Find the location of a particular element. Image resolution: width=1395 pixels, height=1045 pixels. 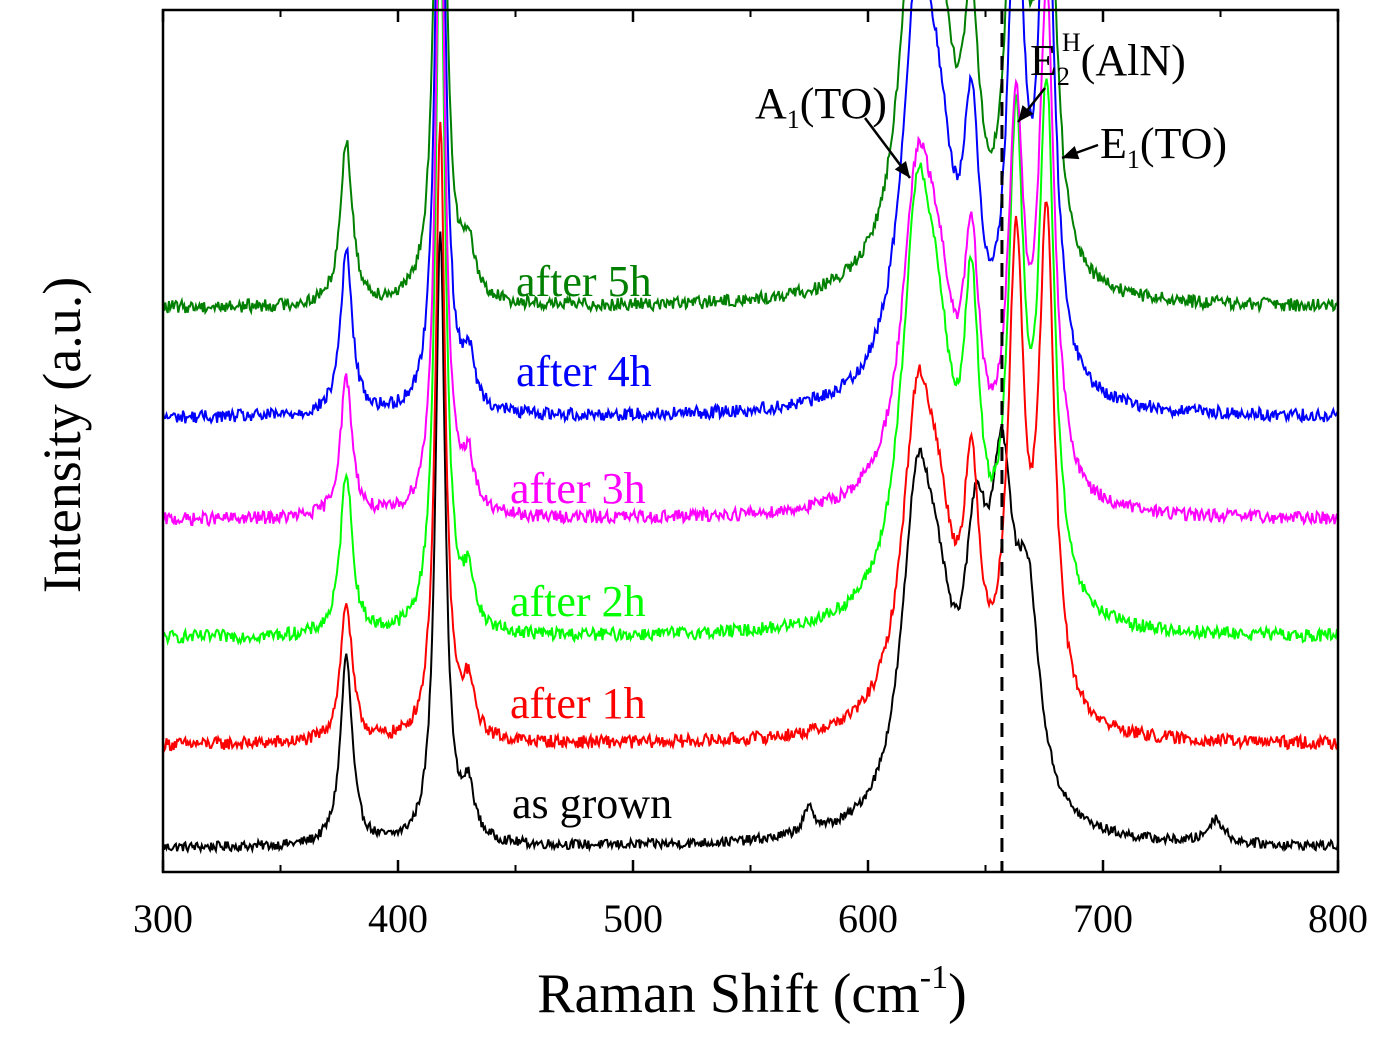

series-label: after 3h is located at coordinates (578, 488).